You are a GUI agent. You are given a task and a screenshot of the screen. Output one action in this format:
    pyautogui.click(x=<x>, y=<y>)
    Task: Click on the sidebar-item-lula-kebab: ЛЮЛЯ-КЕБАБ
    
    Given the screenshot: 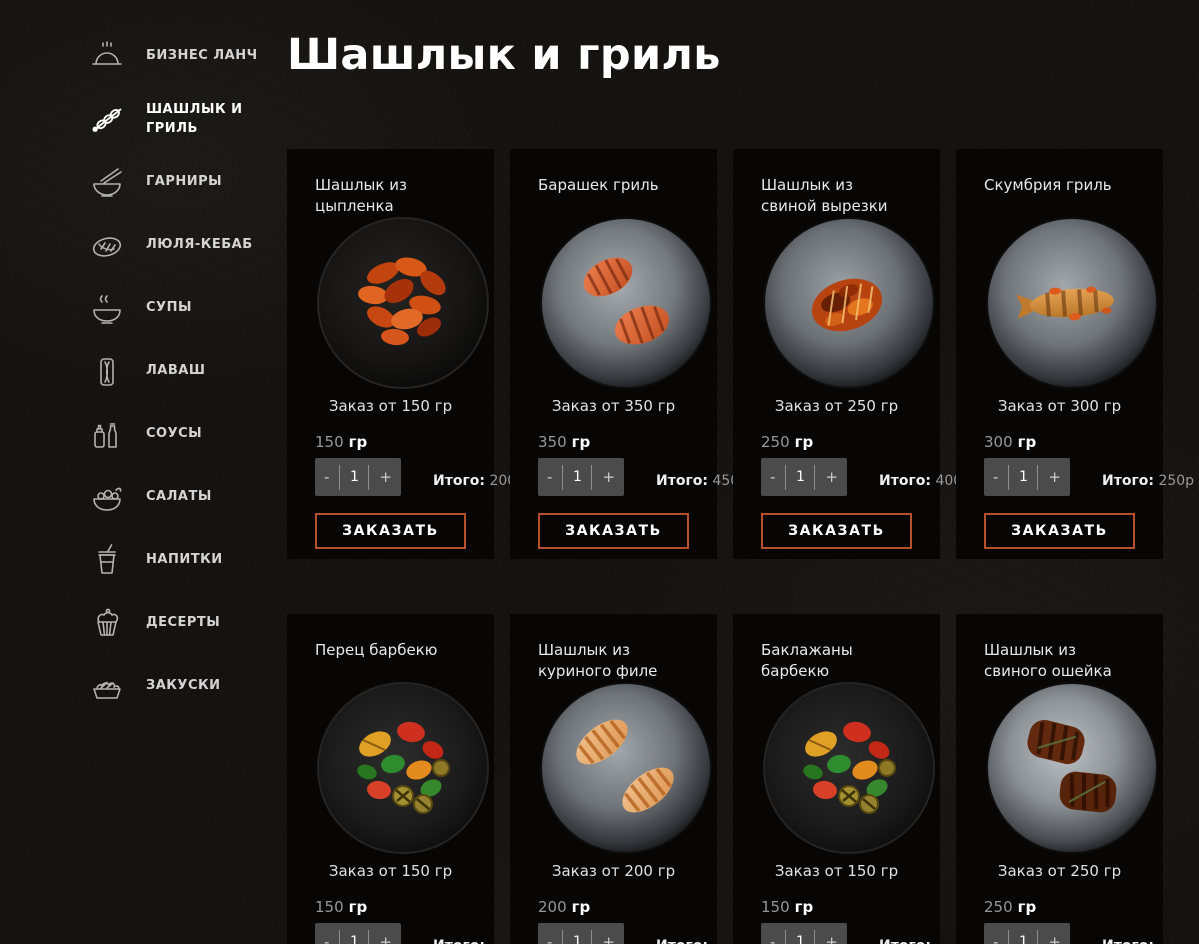 What is the action you would take?
    pyautogui.click(x=187, y=245)
    